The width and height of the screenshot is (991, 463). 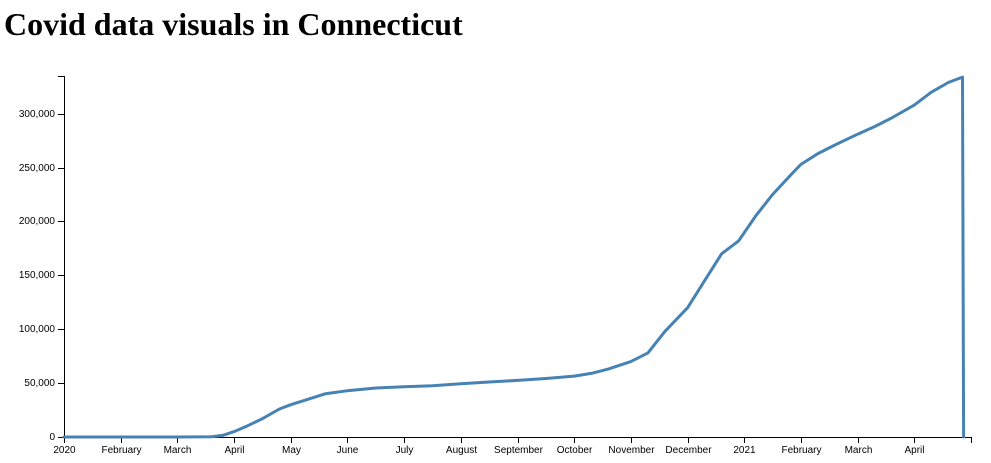 I want to click on x-tick-label-10: November, so click(x=631, y=450).